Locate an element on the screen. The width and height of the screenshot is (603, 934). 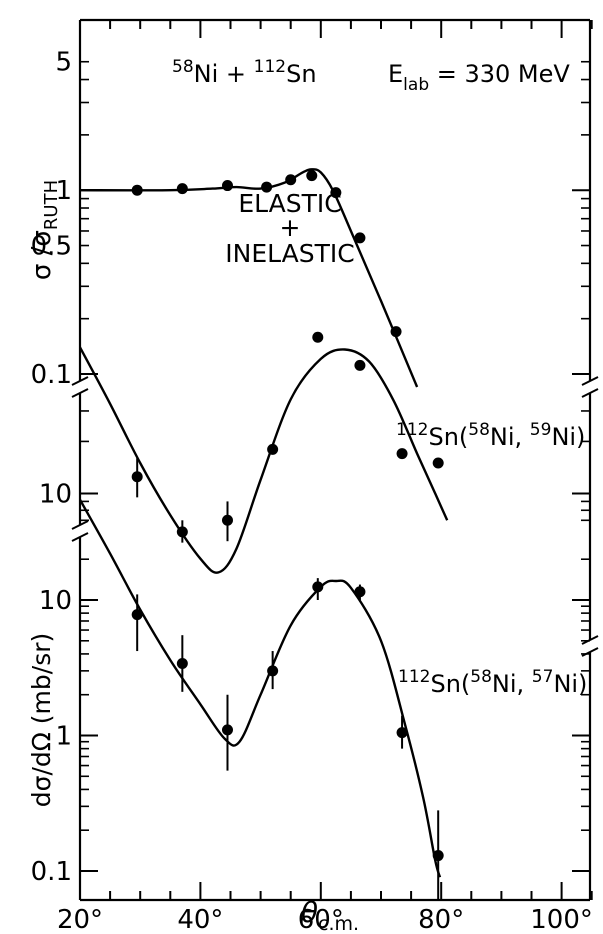
x-tick-label: 20° is located at coordinates (80, 919).